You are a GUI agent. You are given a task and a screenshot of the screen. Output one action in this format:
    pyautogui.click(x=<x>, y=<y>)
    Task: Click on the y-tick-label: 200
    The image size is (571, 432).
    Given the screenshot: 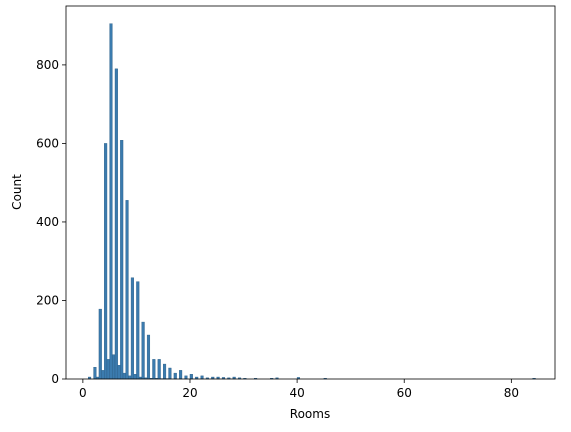 What is the action you would take?
    pyautogui.click(x=47, y=300)
    